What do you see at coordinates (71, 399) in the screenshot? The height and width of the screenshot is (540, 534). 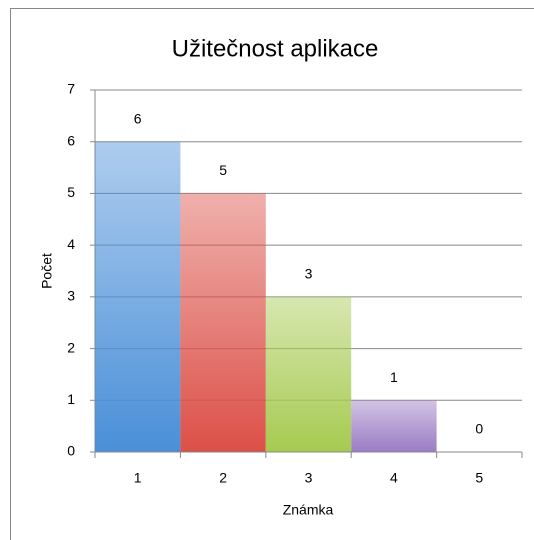 I see `y-tick-label: 1` at bounding box center [71, 399].